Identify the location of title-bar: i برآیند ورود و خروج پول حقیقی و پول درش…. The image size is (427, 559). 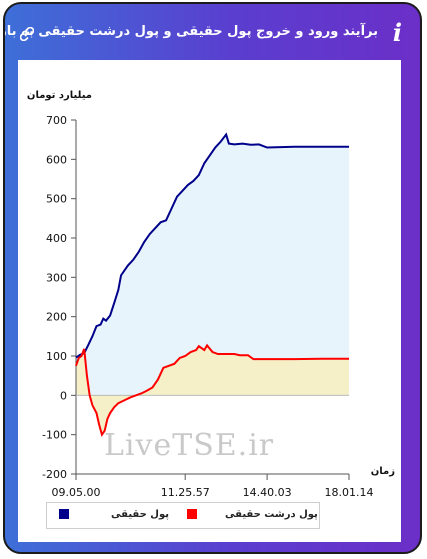
(212, 33).